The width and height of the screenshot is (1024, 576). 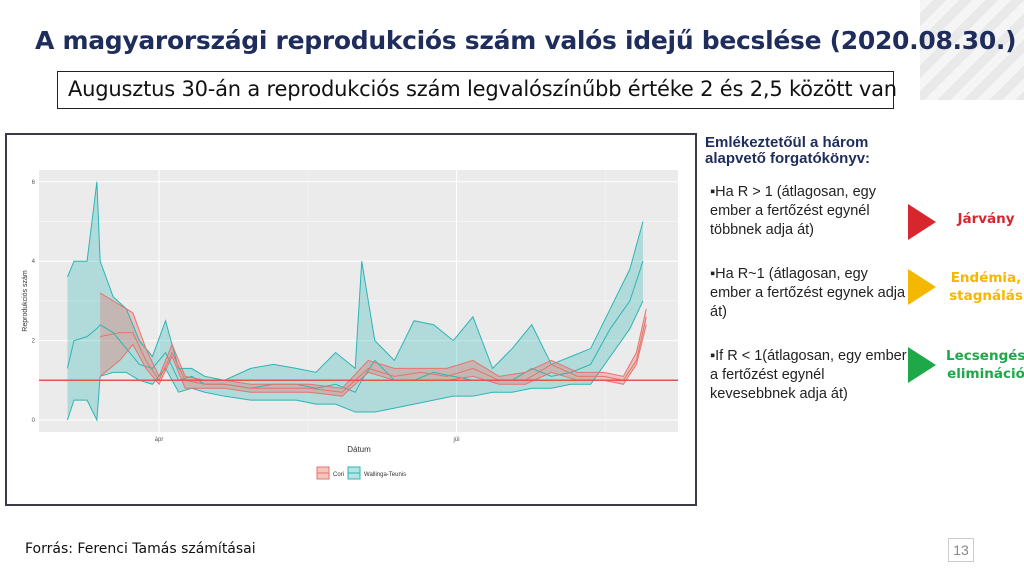 I want to click on lower-line-wallinga-teunis, so click(x=355, y=361).